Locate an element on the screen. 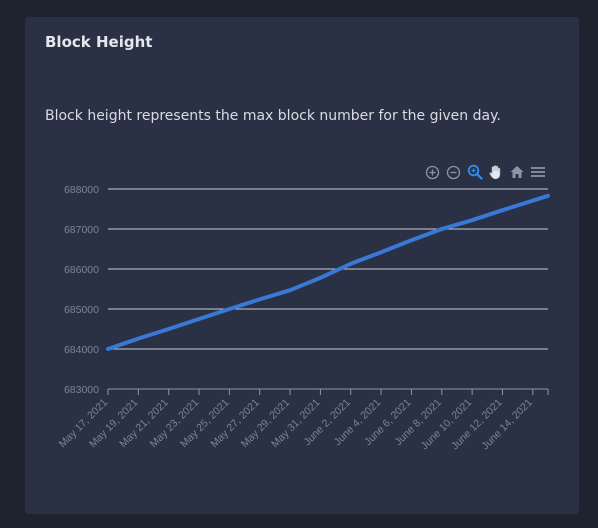 Image resolution: width=598 pixels, height=528 pixels. y-tick-label: 688000 is located at coordinates (81, 190).